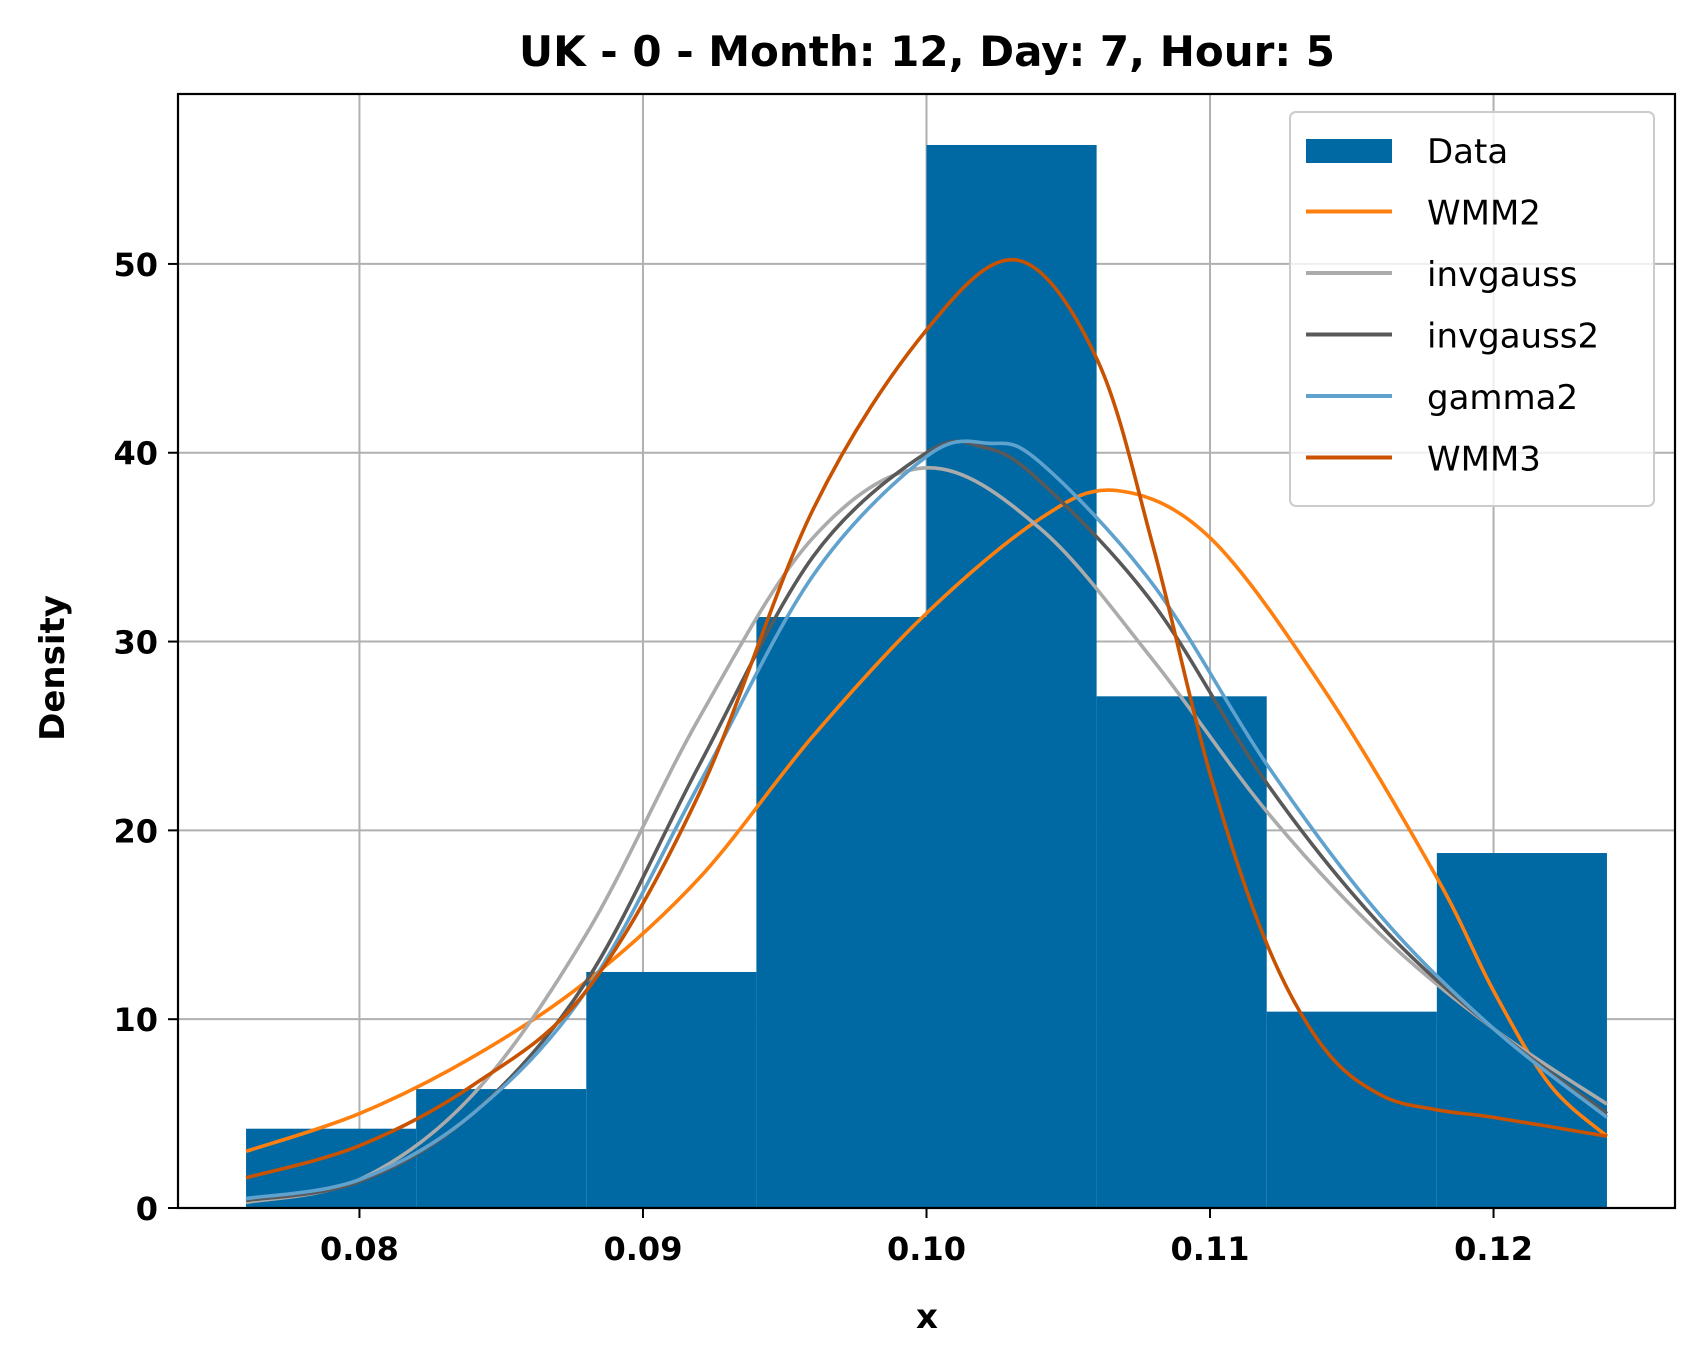 The image size is (1693, 1361). Describe the element at coordinates (643, 1249) in the screenshot. I see `x-tick-label: 0.09` at that location.